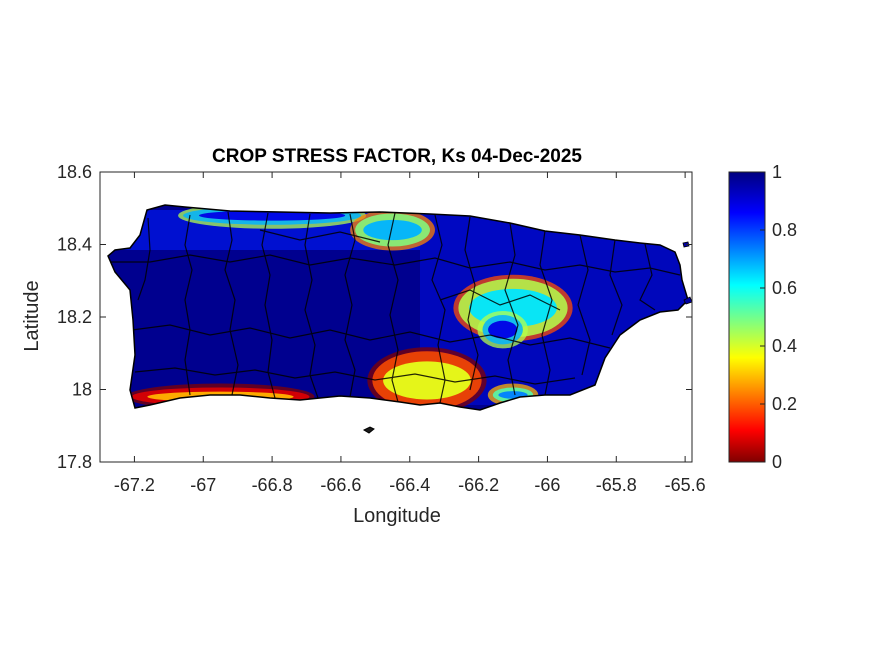 Image resolution: width=875 pixels, height=656 pixels. Describe the element at coordinates (777, 172) in the screenshot. I see `colorbar-tick-label: 1` at that location.